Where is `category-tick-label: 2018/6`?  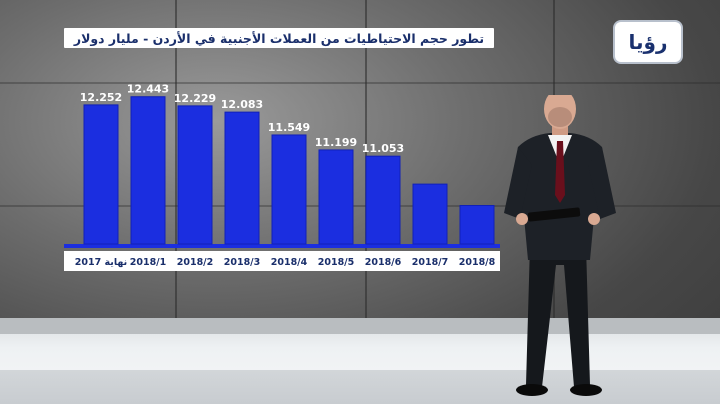
category-tick-label: 2018/6 is located at coordinates (383, 262).